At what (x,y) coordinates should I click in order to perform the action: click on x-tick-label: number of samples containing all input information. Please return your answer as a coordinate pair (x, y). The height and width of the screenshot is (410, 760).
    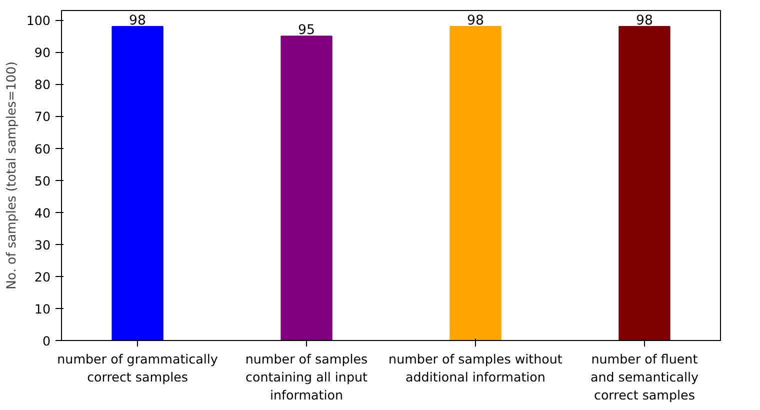
    Looking at the image, I should click on (306, 377).